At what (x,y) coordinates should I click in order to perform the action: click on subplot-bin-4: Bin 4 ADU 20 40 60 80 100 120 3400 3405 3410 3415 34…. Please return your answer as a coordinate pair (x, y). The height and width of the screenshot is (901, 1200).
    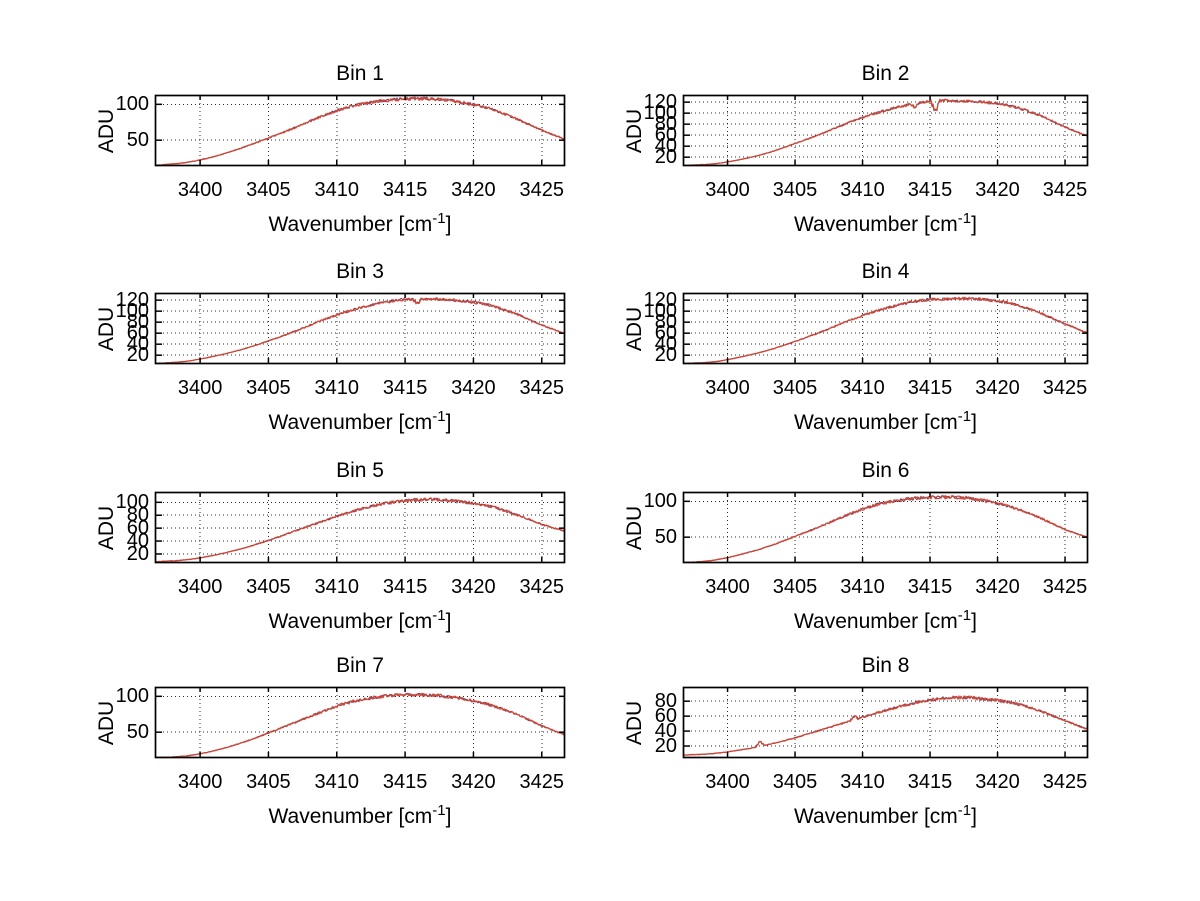
    Looking at the image, I should click on (856, 347).